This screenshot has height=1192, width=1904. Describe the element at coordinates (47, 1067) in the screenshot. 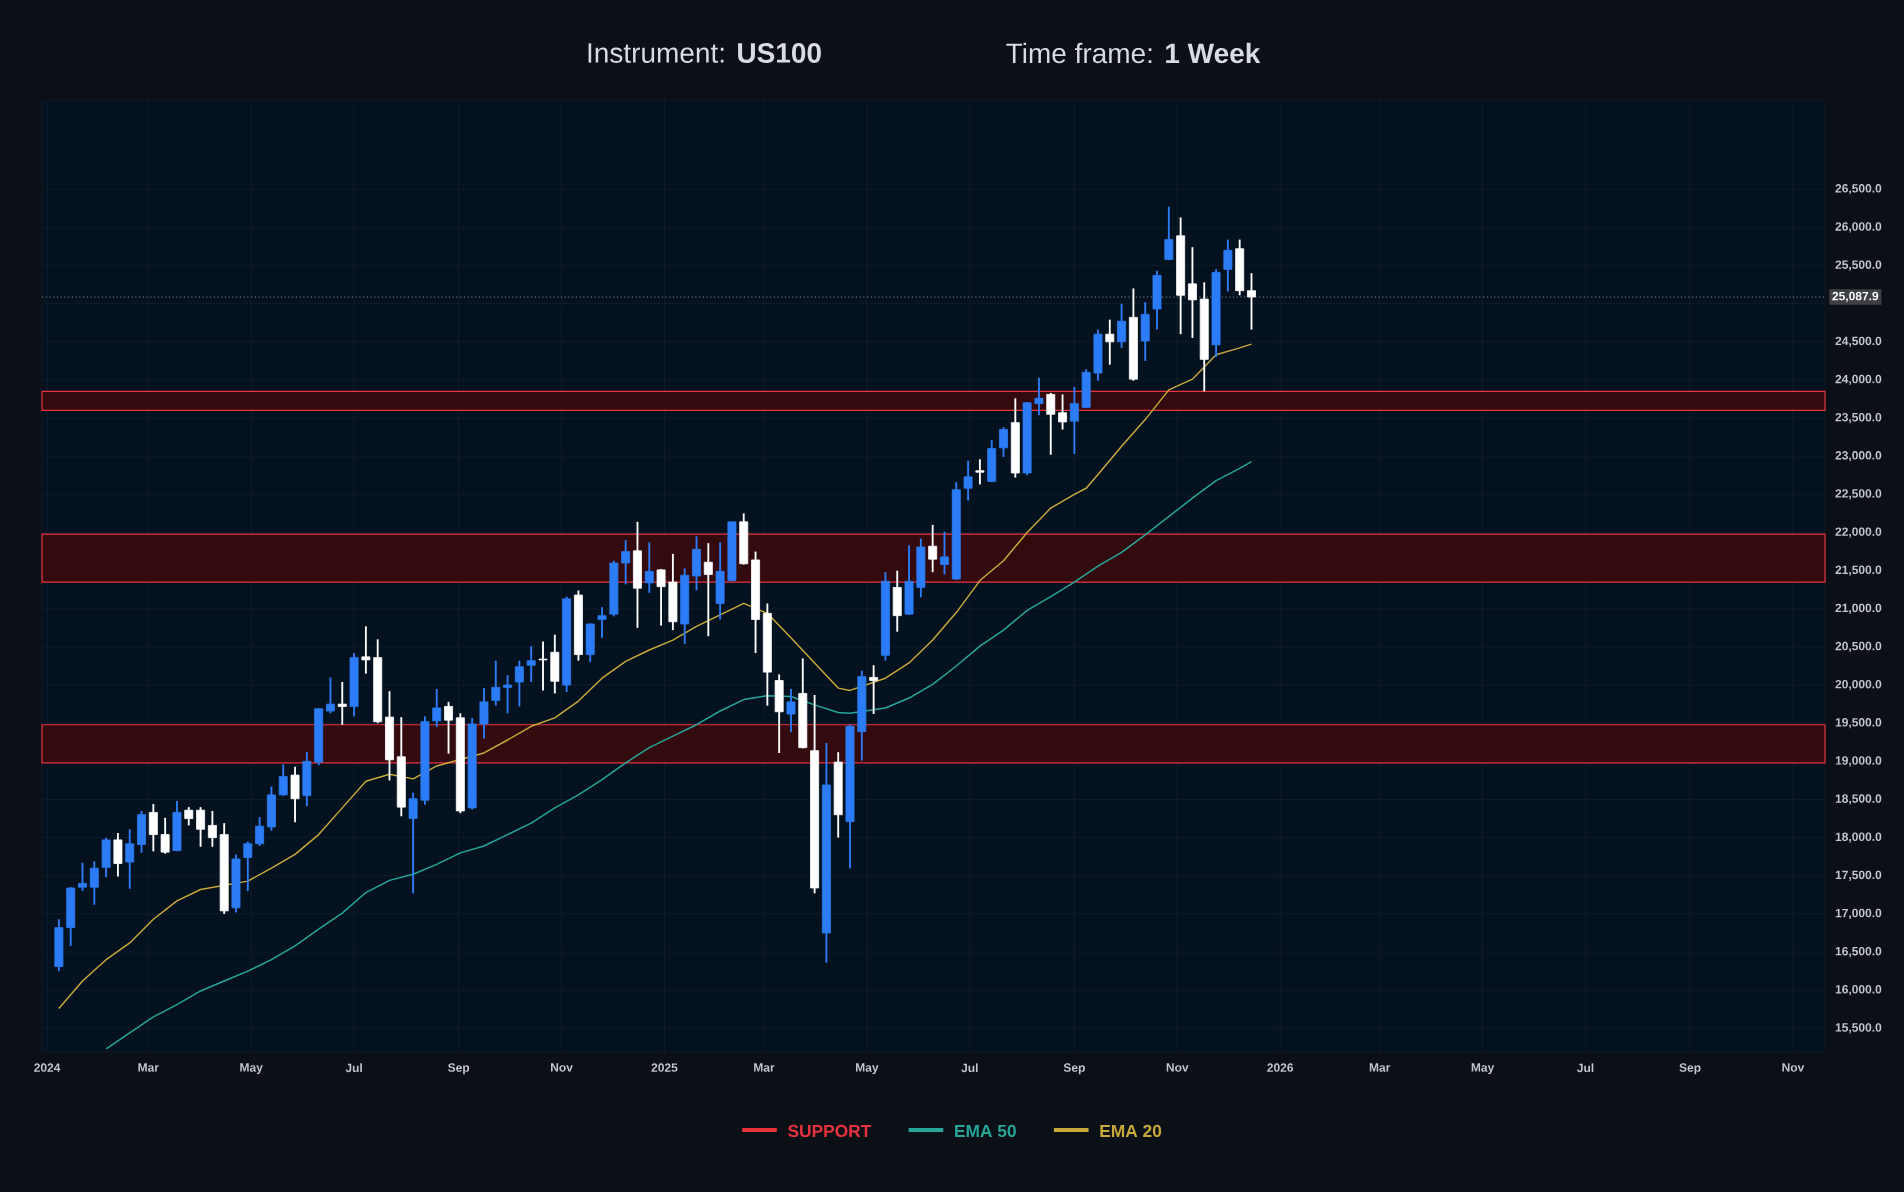

I see `x-tick-label: 2024` at that location.